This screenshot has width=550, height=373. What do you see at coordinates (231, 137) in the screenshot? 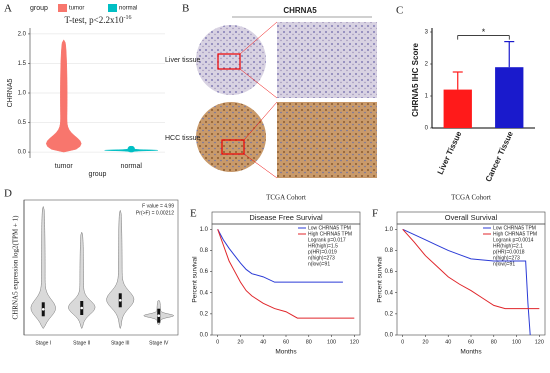
I see `hcc-core` at bounding box center [231, 137].